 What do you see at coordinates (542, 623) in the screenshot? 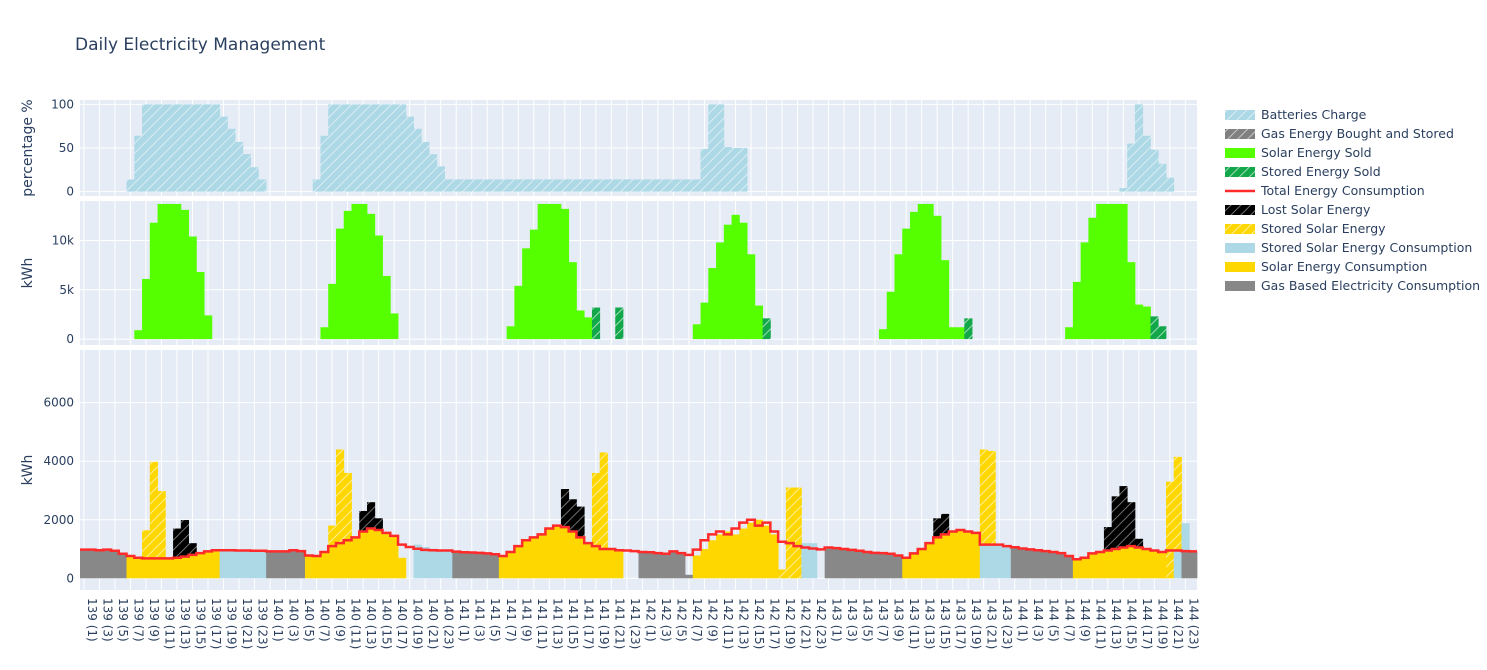
I see `x-tick-label: 141 (11)` at bounding box center [542, 623].